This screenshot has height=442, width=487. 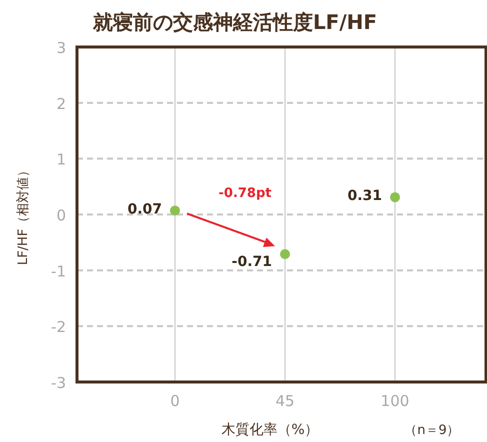 I want to click on y-tick-label: -1, so click(x=58, y=271).